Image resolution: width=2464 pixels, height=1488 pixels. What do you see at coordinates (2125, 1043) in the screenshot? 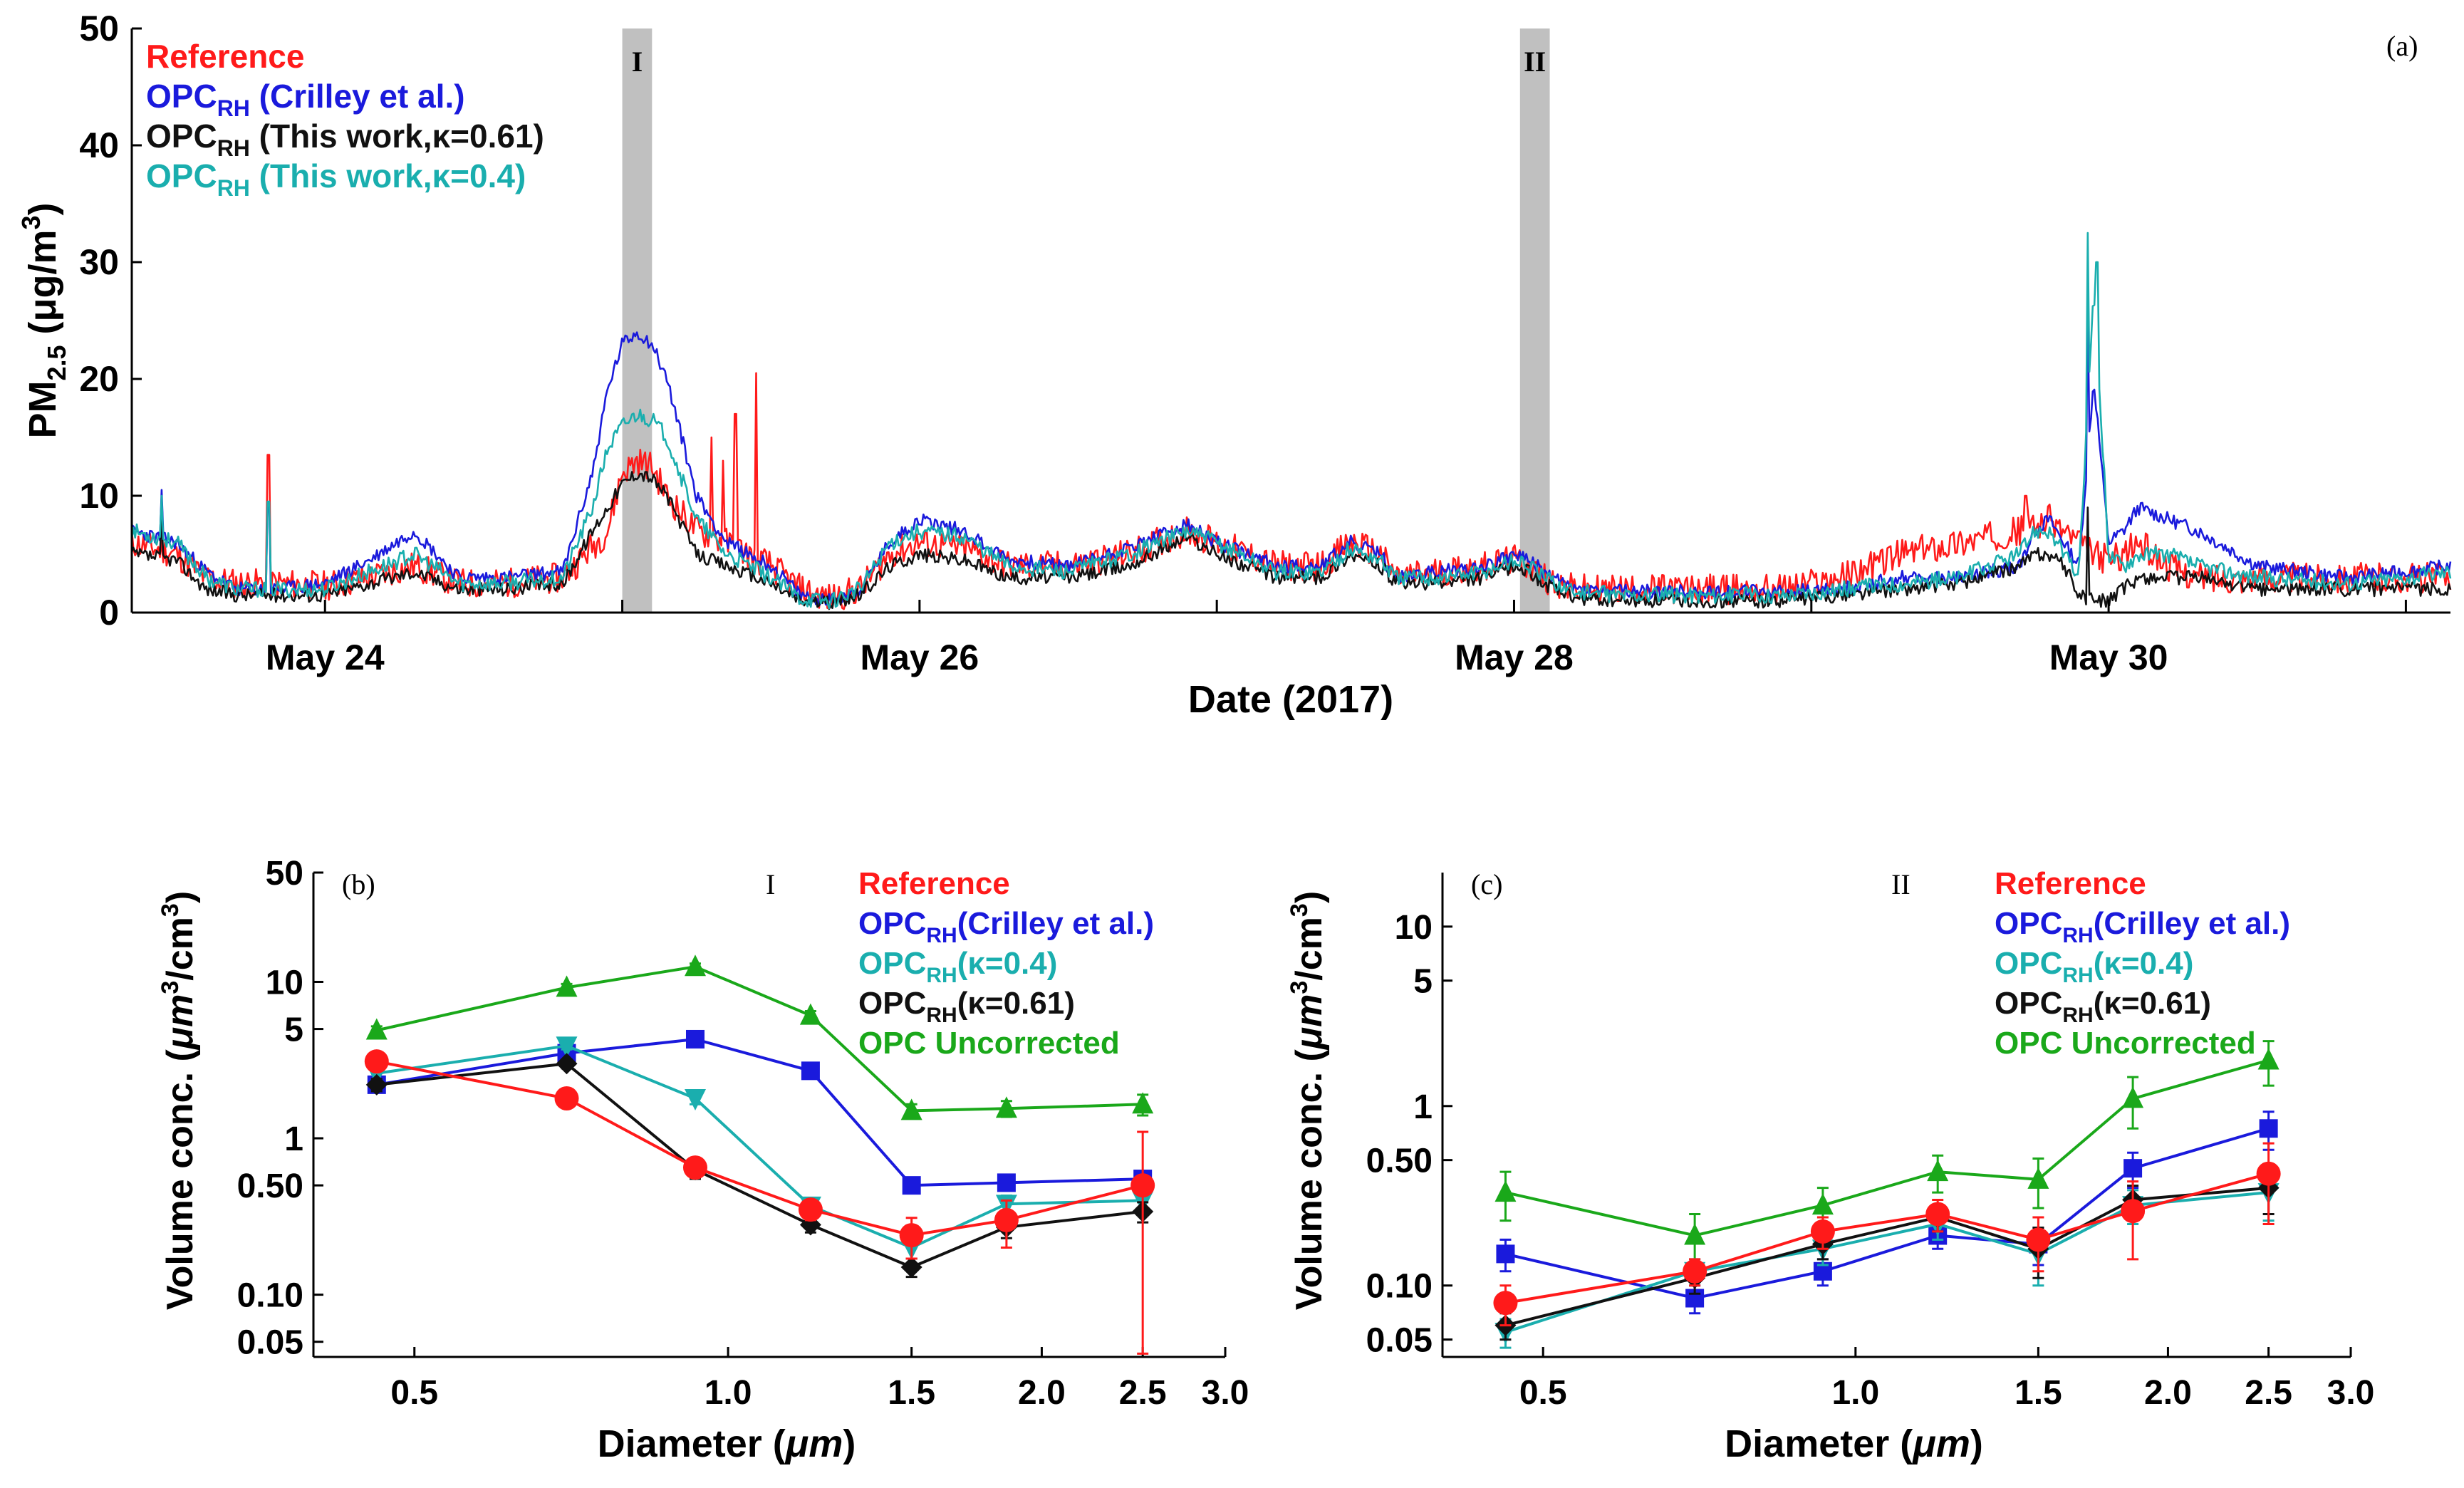
I see `legend-text: OPC Uncorrected` at bounding box center [2125, 1043].